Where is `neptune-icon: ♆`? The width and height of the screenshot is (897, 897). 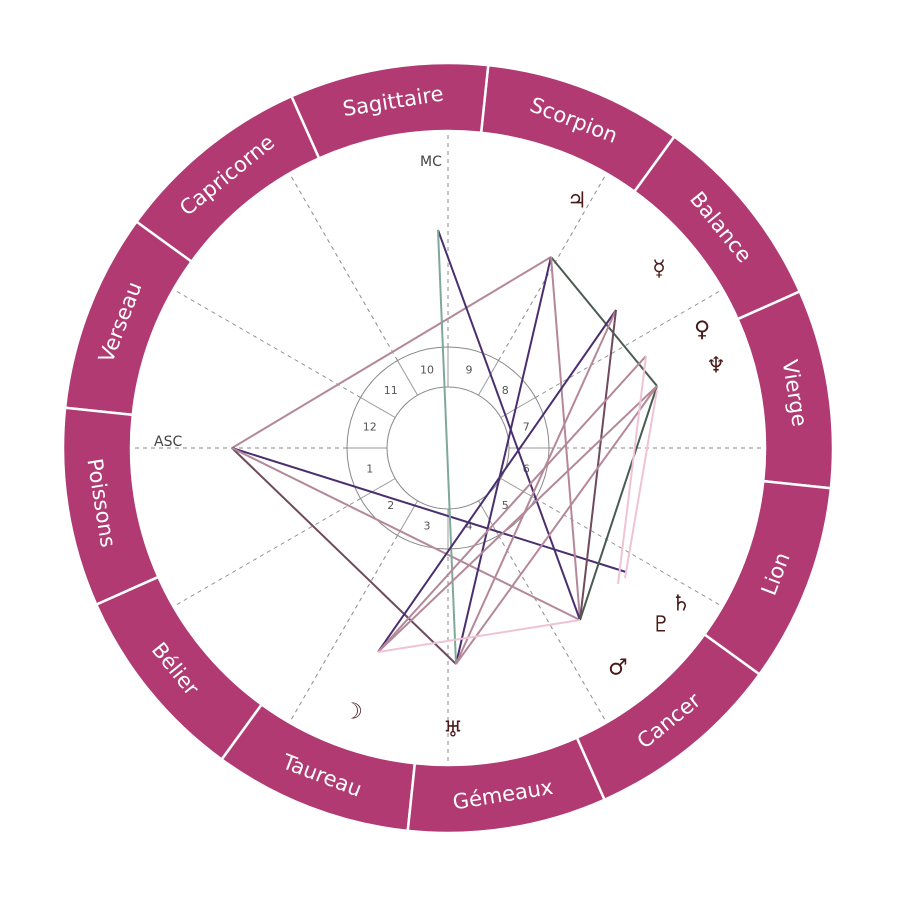 neptune-icon: ♆ is located at coordinates (716, 366).